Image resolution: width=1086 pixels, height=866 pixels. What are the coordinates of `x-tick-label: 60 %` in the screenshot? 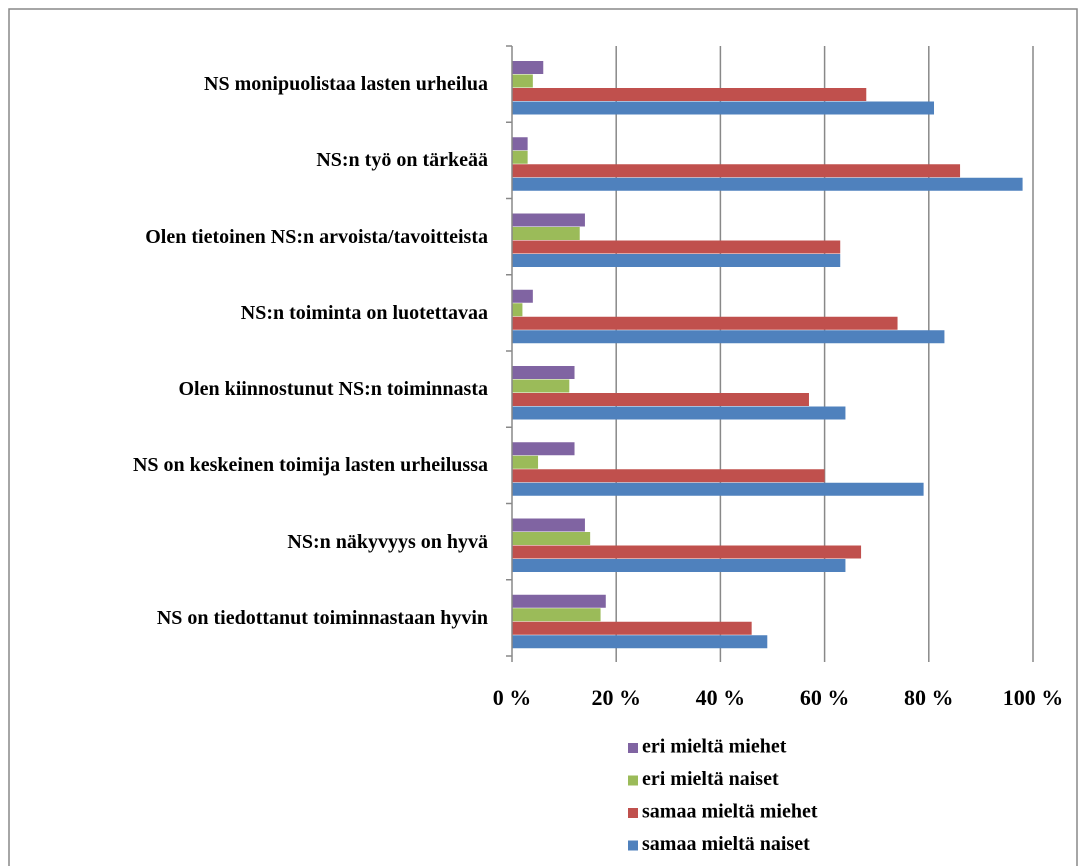 It's located at (825, 697).